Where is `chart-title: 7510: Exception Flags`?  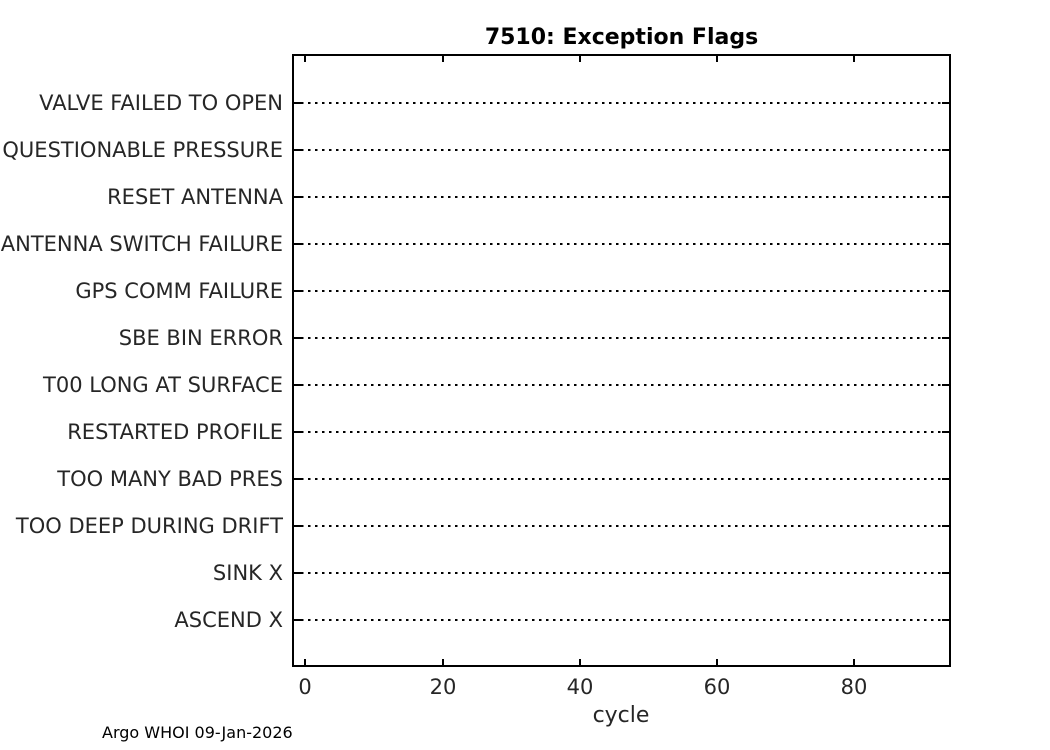
chart-title: 7510: Exception Flags is located at coordinates (621, 37).